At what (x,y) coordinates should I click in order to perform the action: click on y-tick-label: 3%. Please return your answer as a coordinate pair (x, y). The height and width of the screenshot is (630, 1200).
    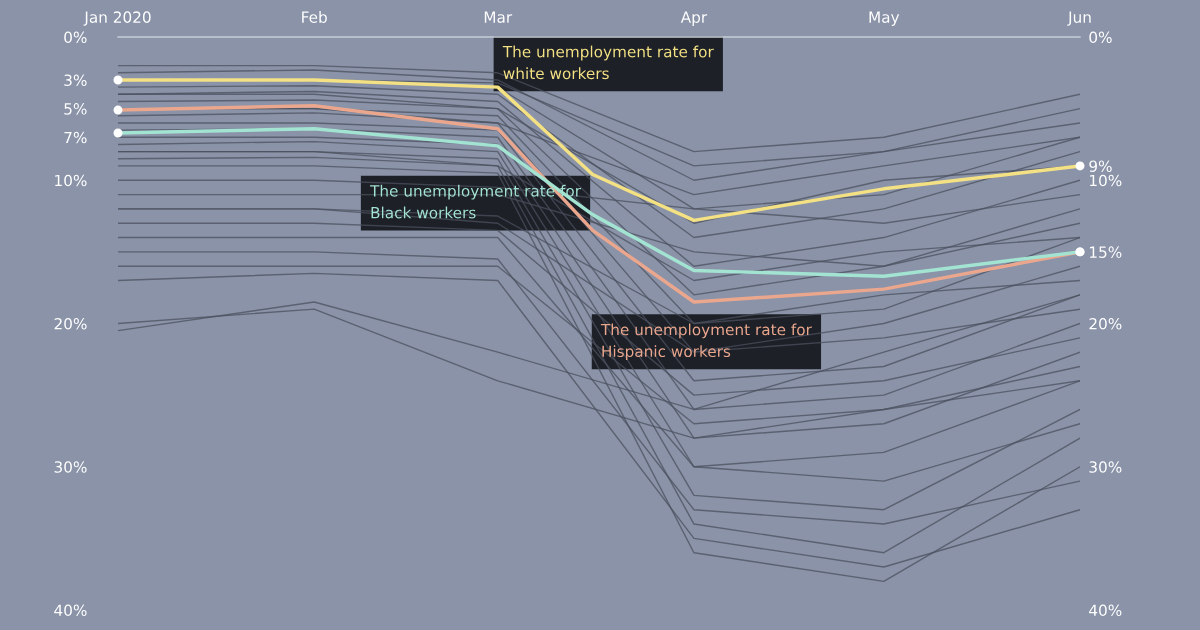
    Looking at the image, I should click on (75, 80).